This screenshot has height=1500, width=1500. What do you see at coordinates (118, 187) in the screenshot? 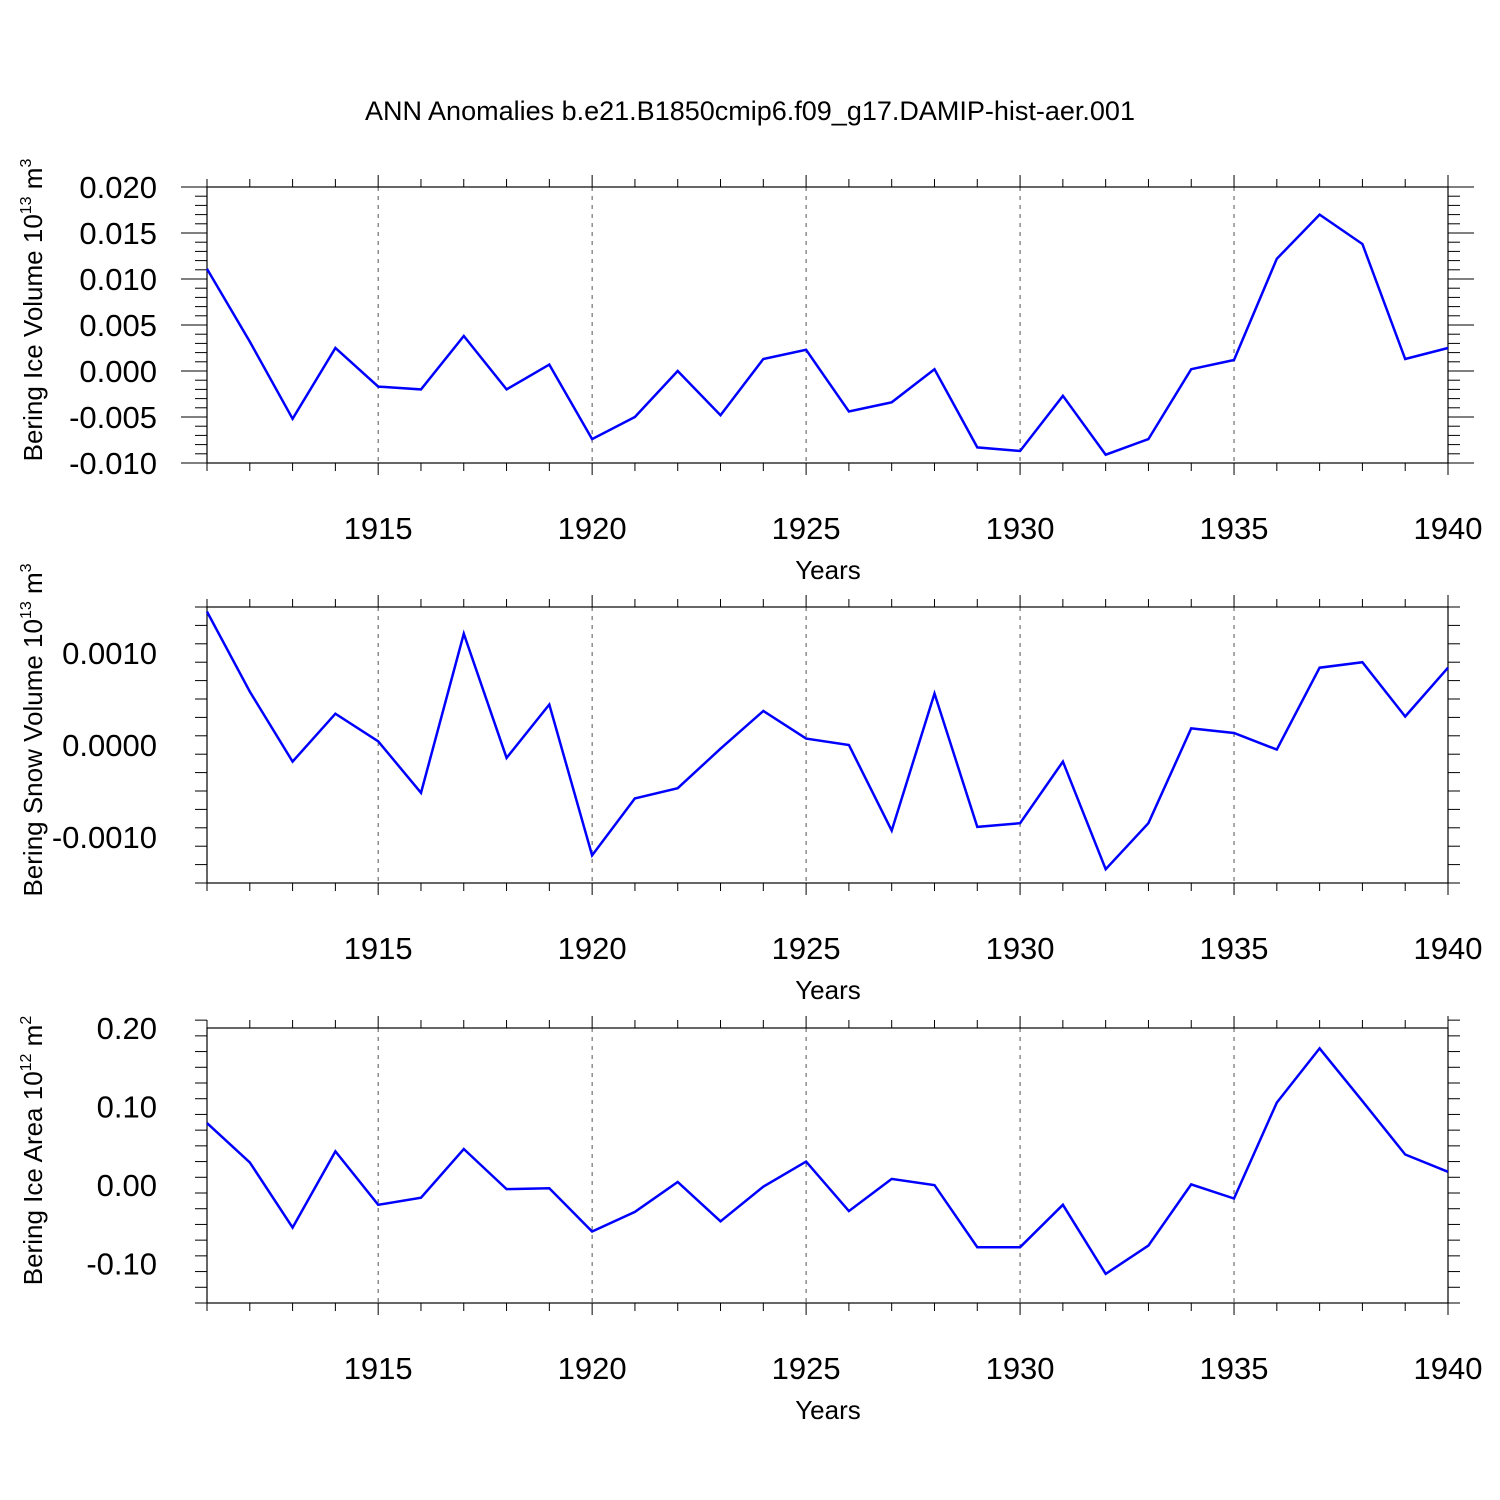
I see `y-tick-label: 0.020` at bounding box center [118, 187].